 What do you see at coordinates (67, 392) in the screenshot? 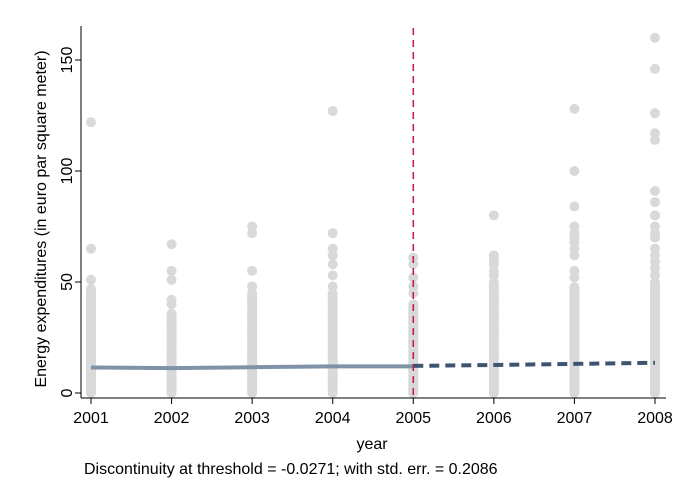
I see `y-tick-label: 0` at bounding box center [67, 392].